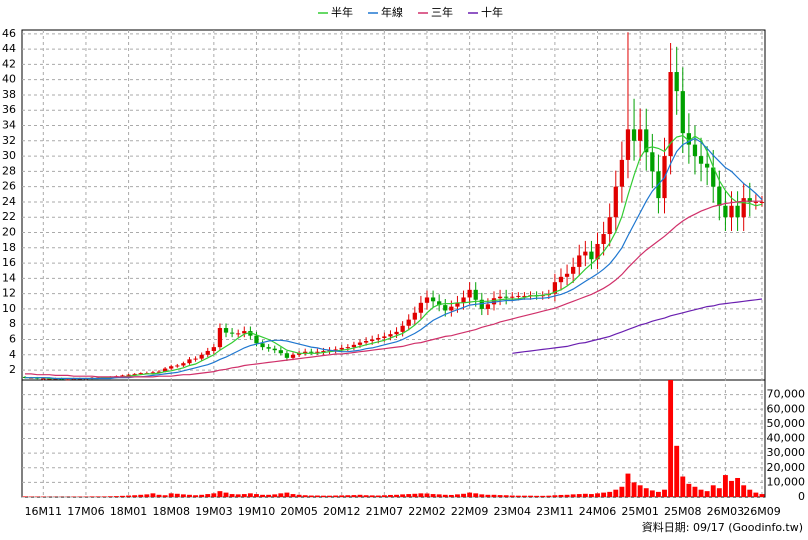 Image resolution: width=808 pixels, height=540 pixels. What do you see at coordinates (342, 12) in the screenshot?
I see `legend-label: 半年` at bounding box center [342, 12].